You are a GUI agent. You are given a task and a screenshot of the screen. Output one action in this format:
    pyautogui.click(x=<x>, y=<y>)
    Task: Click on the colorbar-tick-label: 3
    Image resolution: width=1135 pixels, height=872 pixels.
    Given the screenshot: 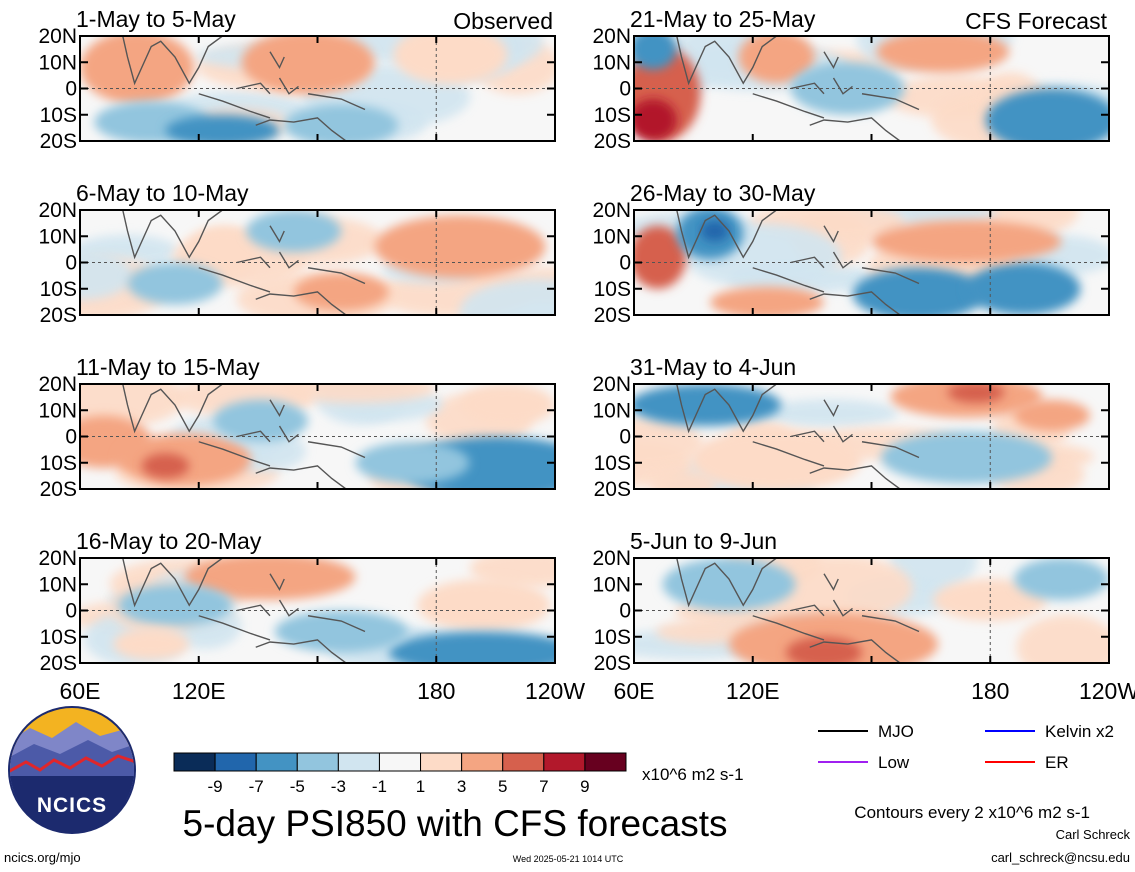 What is the action you would take?
    pyautogui.click(x=461, y=786)
    